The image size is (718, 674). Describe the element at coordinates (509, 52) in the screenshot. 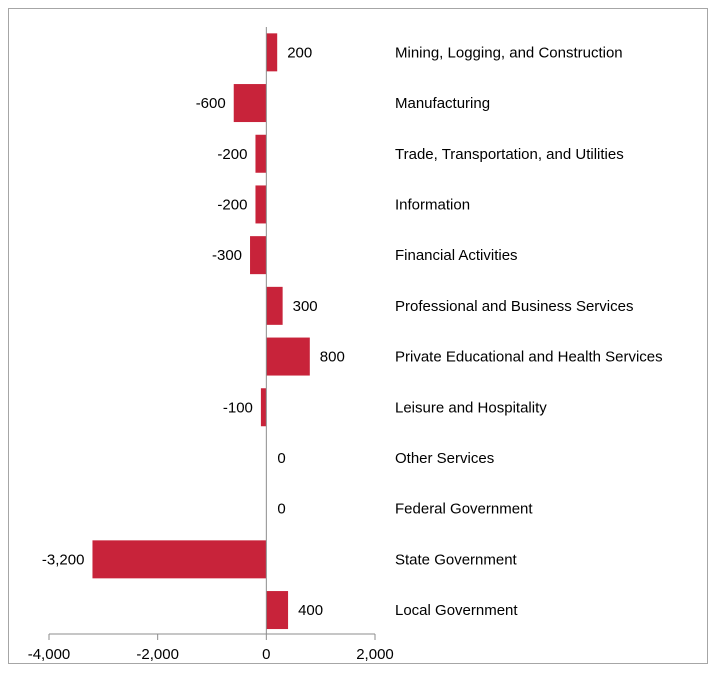

I see `category-label-0: Mining, Logging, and Construction` at that location.